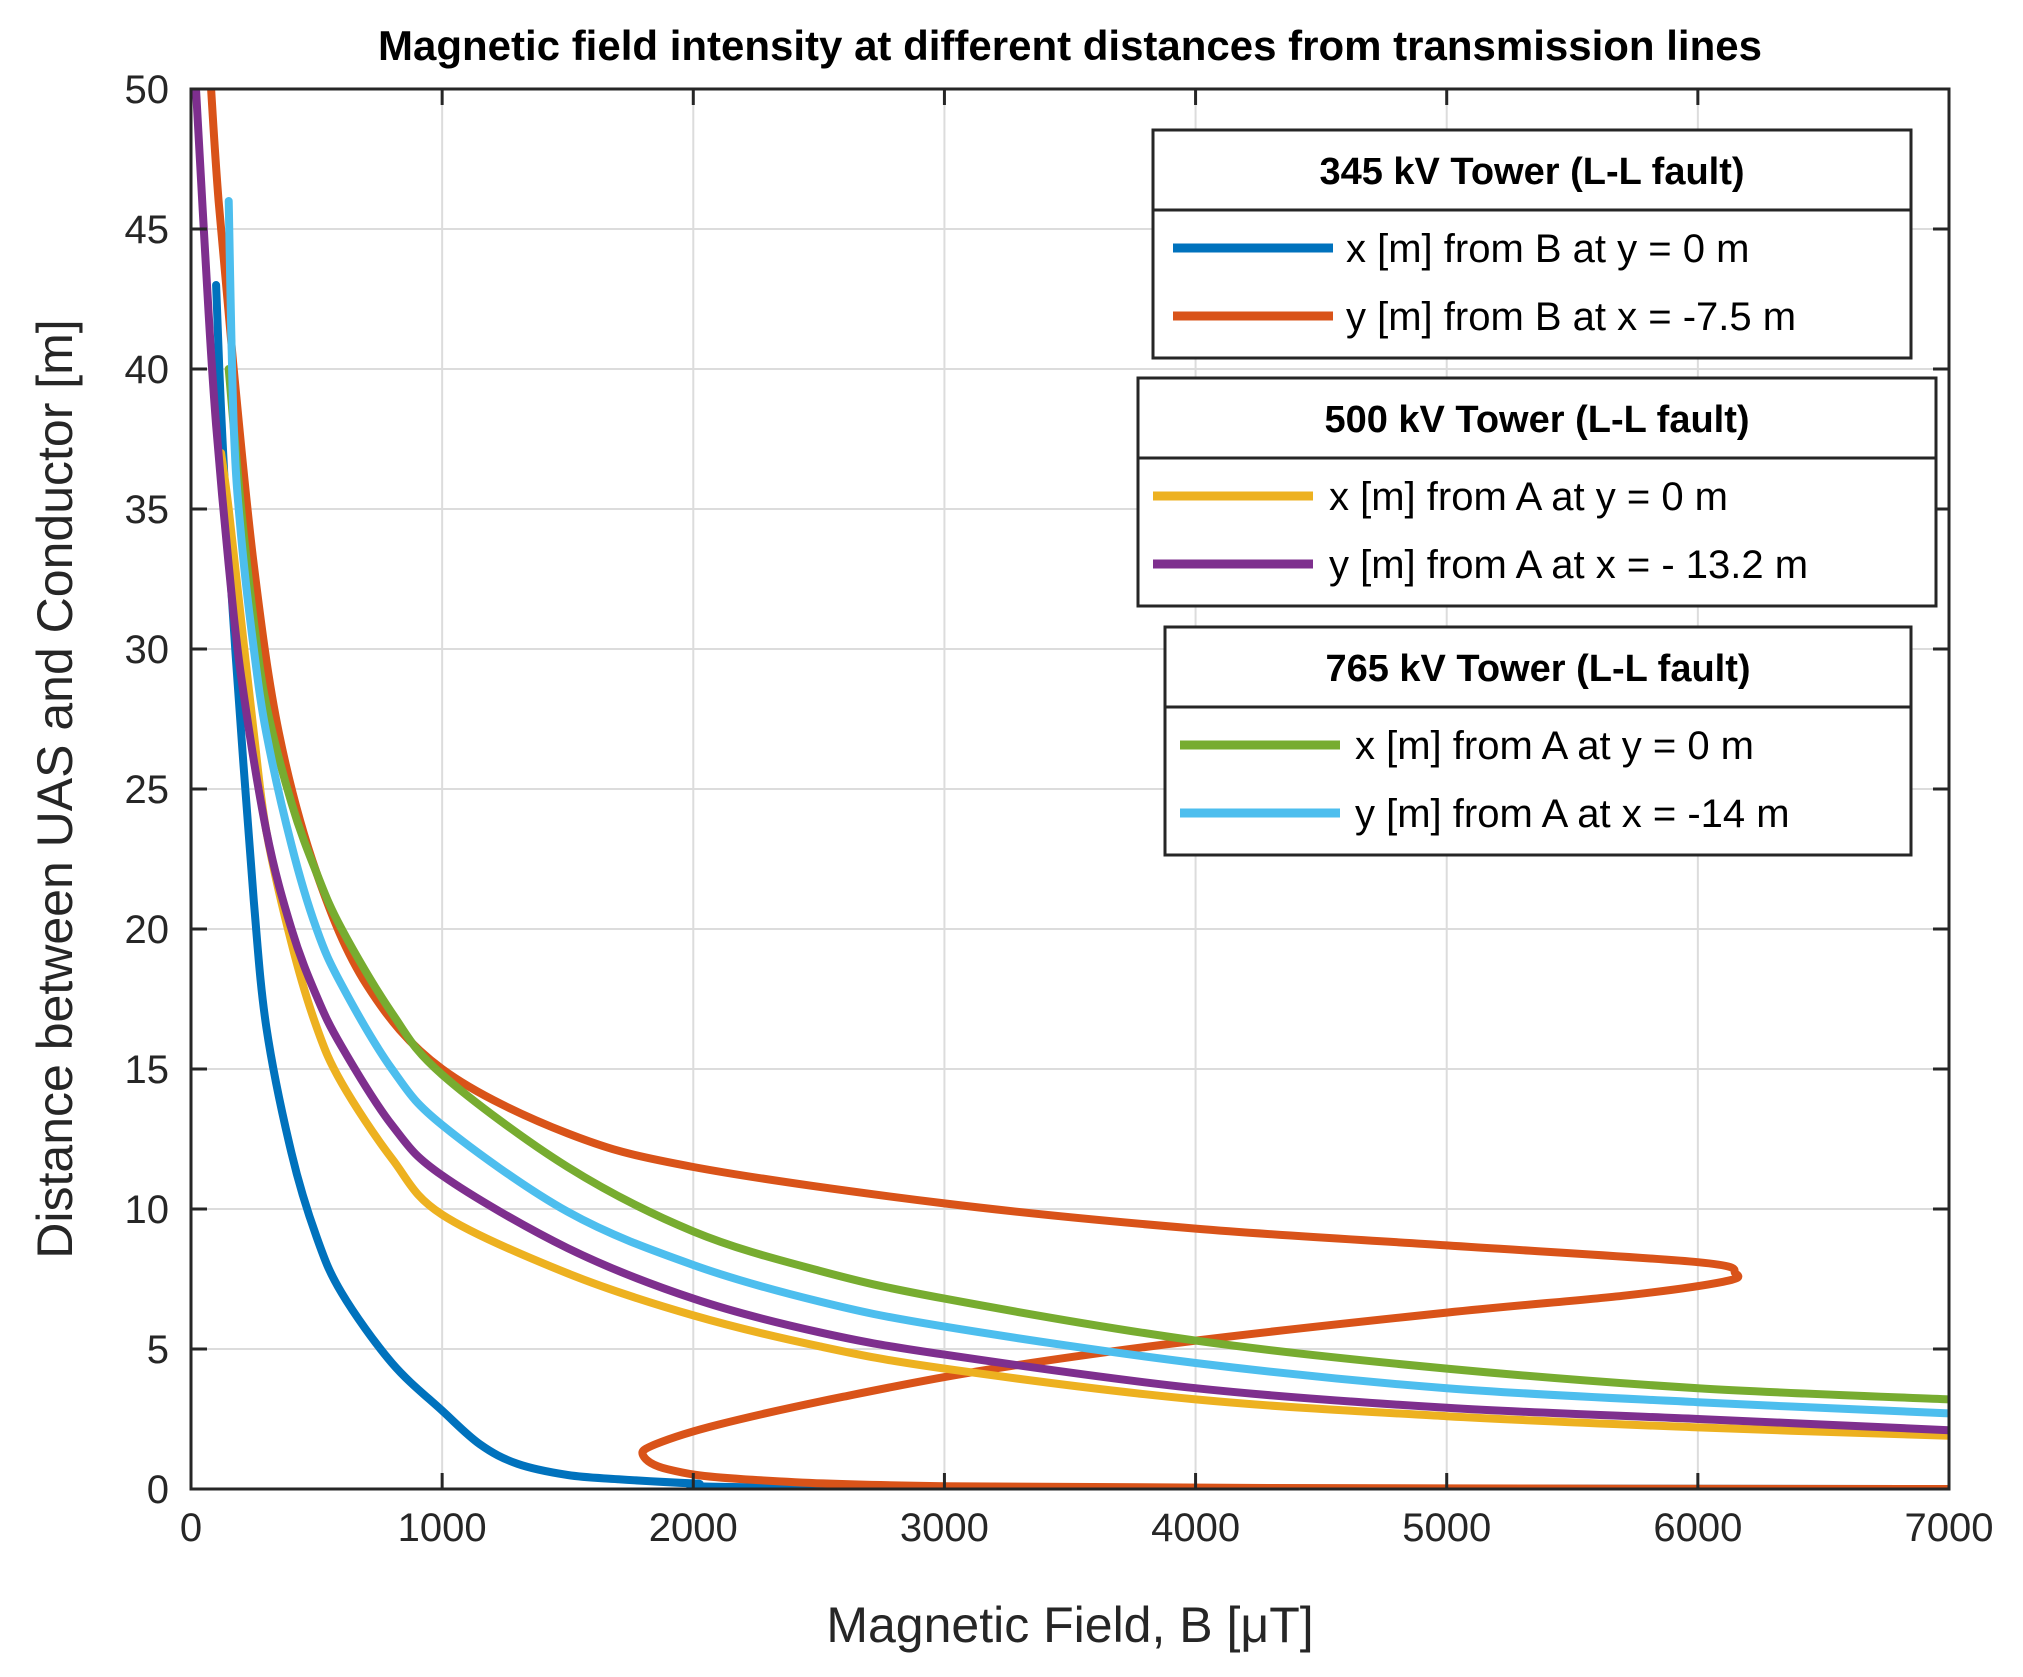  I want to click on x-tick-label: 4000, so click(1195, 1528).